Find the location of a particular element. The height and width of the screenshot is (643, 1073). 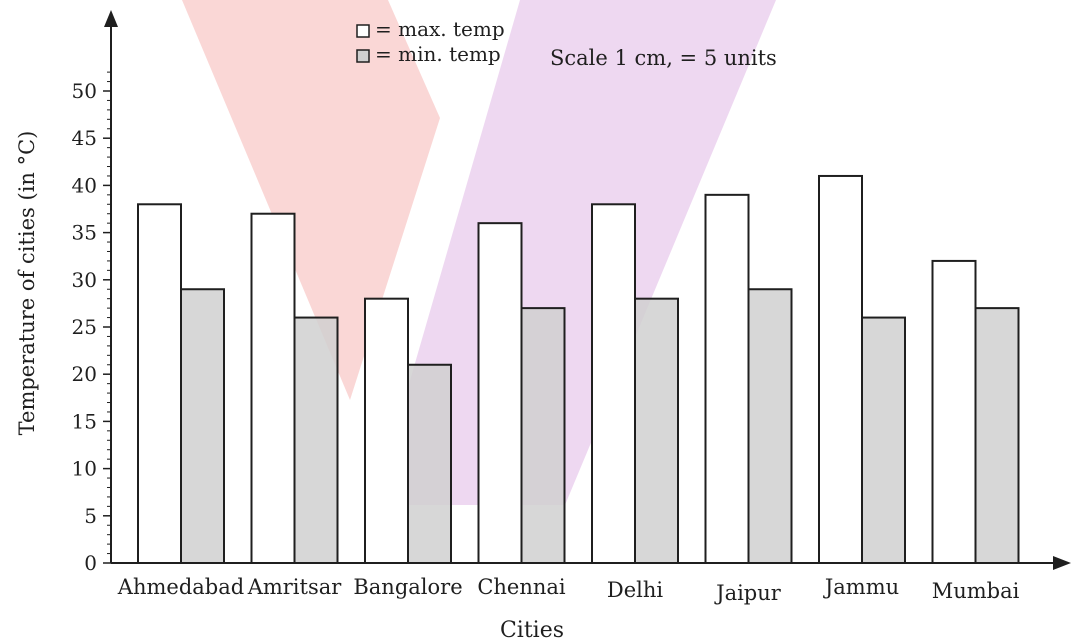

x-tick-label: Jaipur is located at coordinates (748, 593).